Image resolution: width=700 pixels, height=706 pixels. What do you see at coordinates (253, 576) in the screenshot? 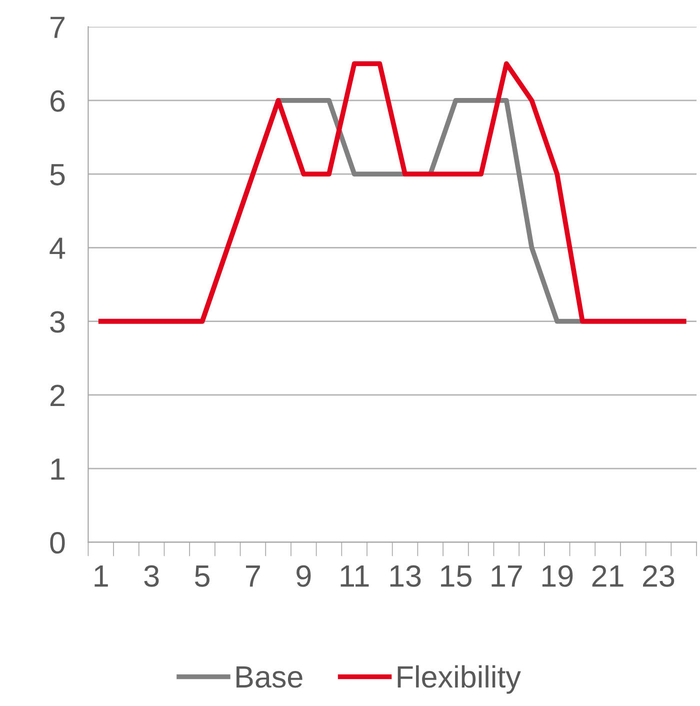
I see `x-tick-label: 7` at bounding box center [253, 576].